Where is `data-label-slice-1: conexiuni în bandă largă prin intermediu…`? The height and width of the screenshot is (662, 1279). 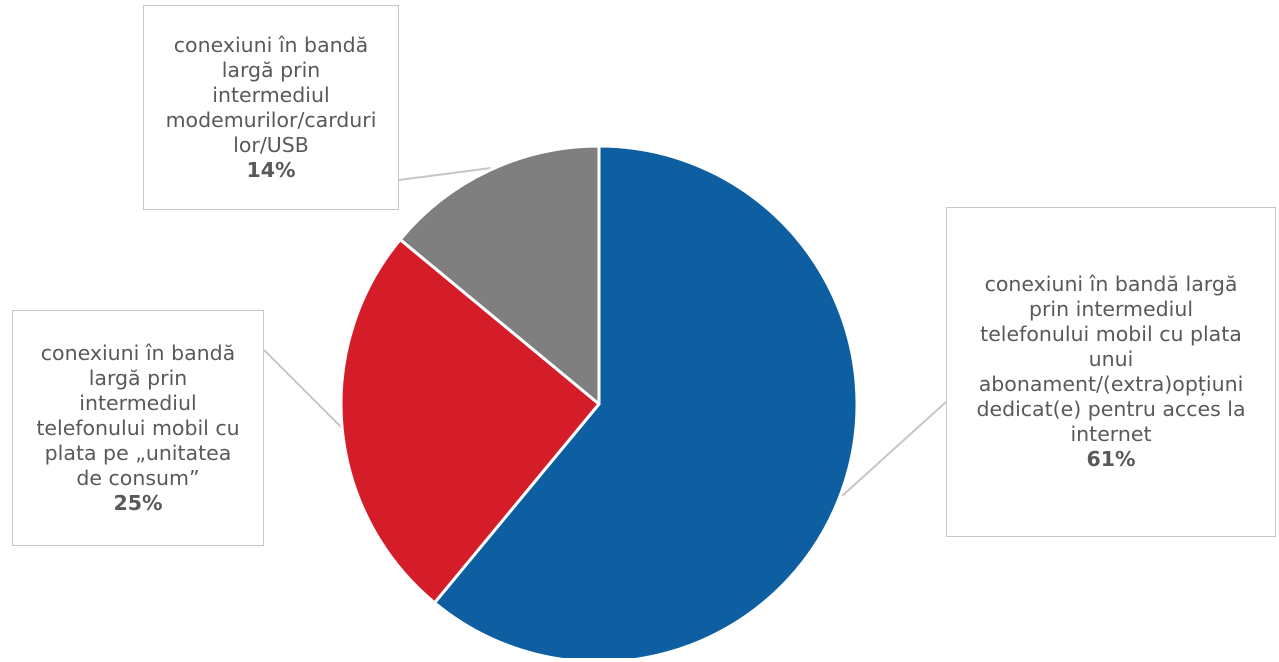 data-label-slice-1: conexiuni în bandă largă prin intermediu… is located at coordinates (138, 428).